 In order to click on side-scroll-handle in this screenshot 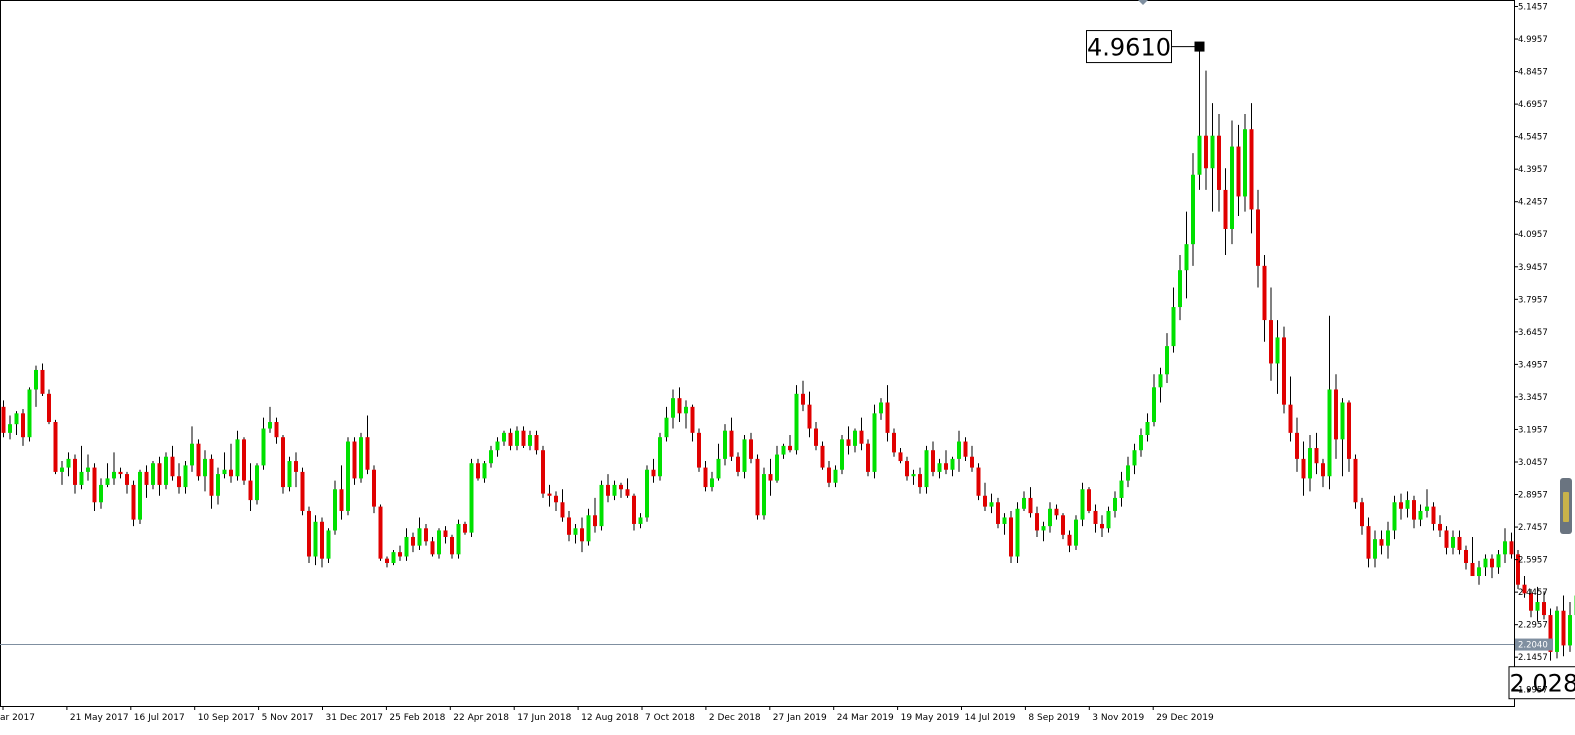, I will do `click(1566, 506)`.